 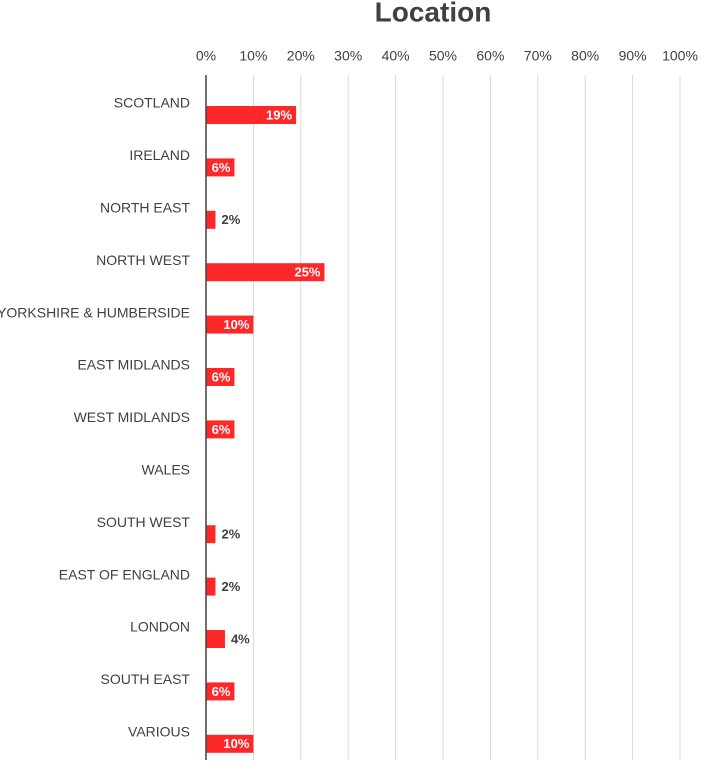 What do you see at coordinates (146, 679) in the screenshot?
I see `y-tick-label: SOUTH EAST` at bounding box center [146, 679].